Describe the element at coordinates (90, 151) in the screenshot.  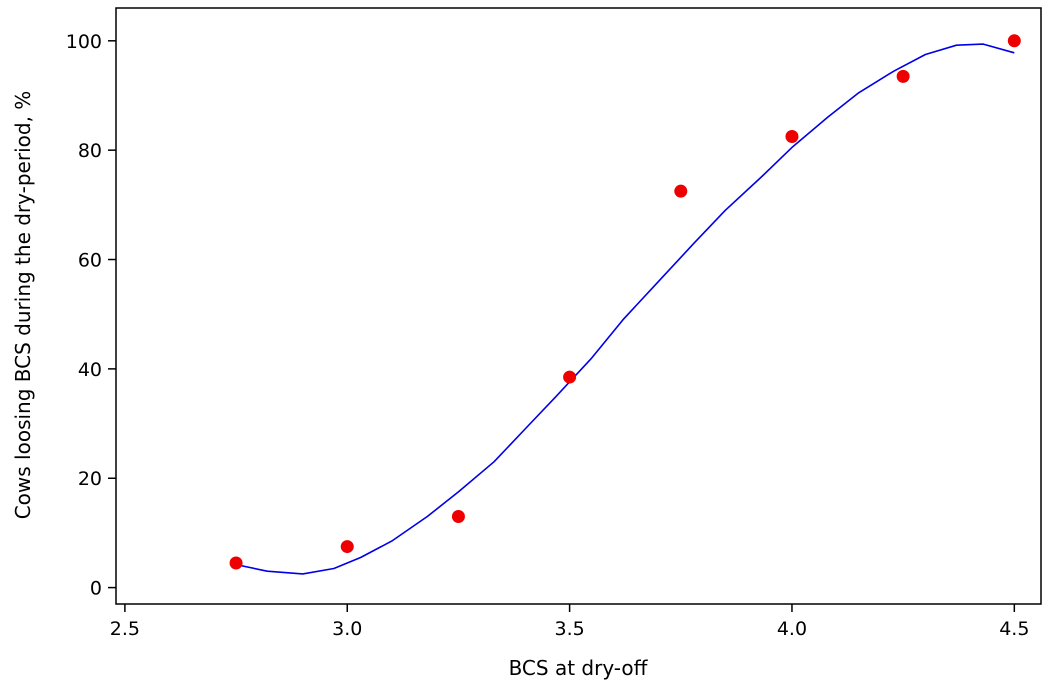
I see `y-tick-label: 80` at that location.